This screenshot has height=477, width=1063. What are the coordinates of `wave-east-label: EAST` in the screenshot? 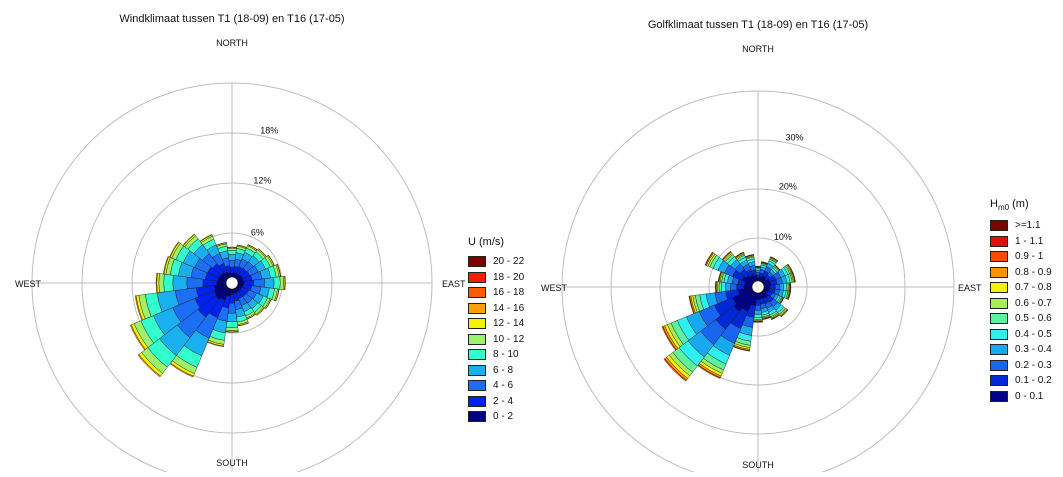 It's located at (970, 288).